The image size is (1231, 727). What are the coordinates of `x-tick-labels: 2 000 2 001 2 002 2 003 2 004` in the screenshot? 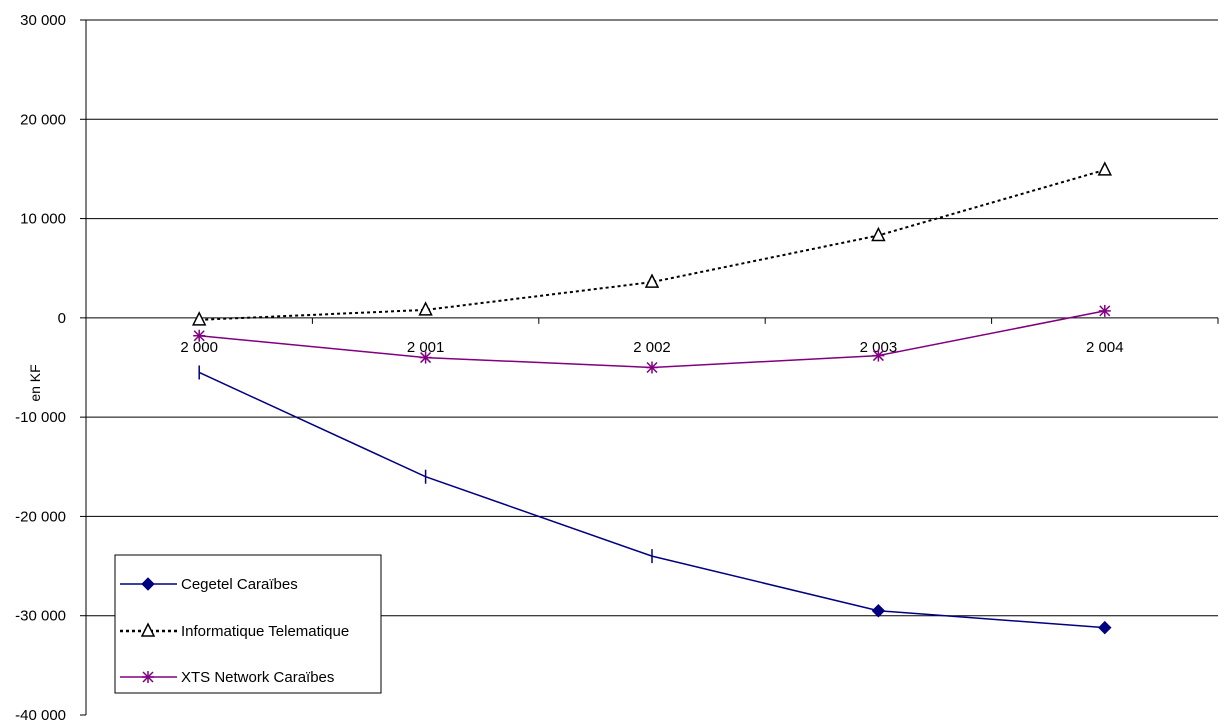 It's located at (651, 347).